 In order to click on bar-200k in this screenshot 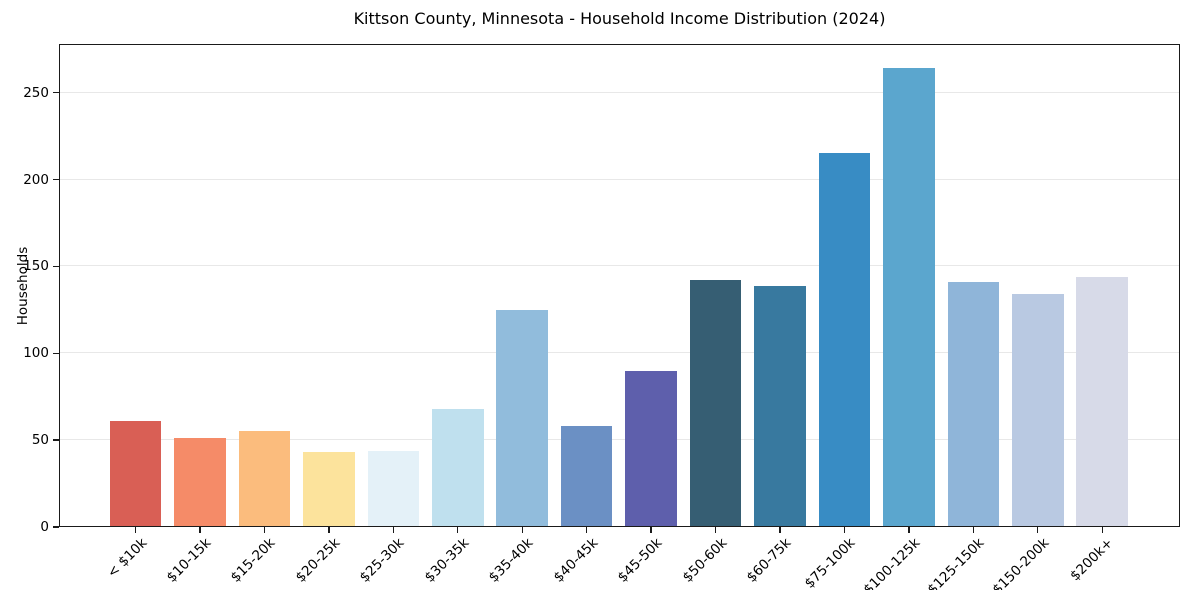, I will do `click(1102, 401)`.